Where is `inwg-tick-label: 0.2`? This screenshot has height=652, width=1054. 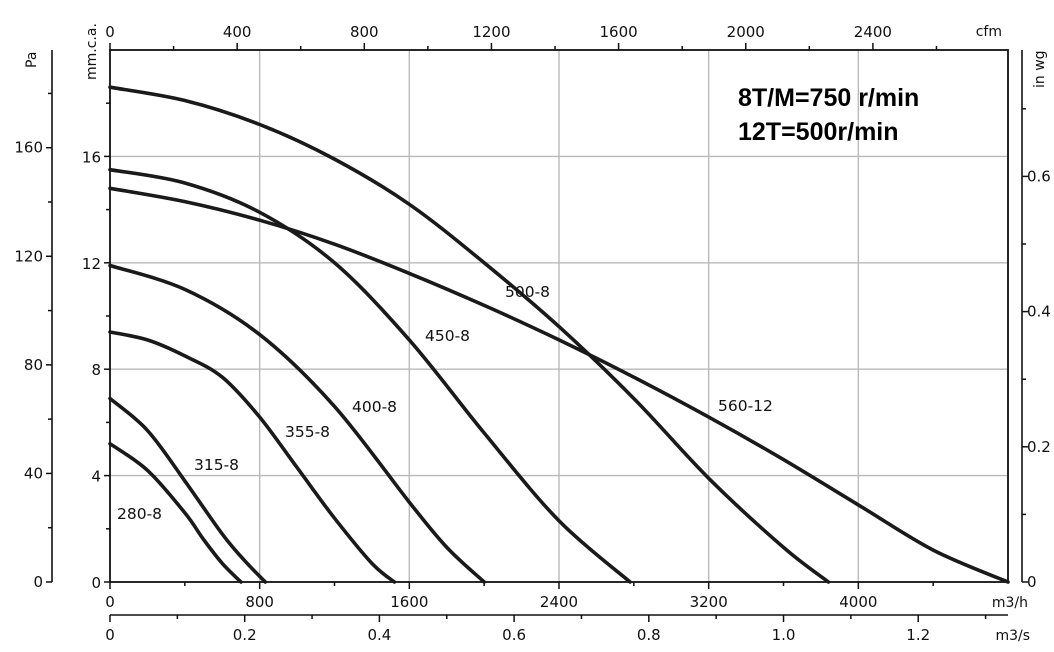 inwg-tick-label: 0.2 is located at coordinates (1039, 447).